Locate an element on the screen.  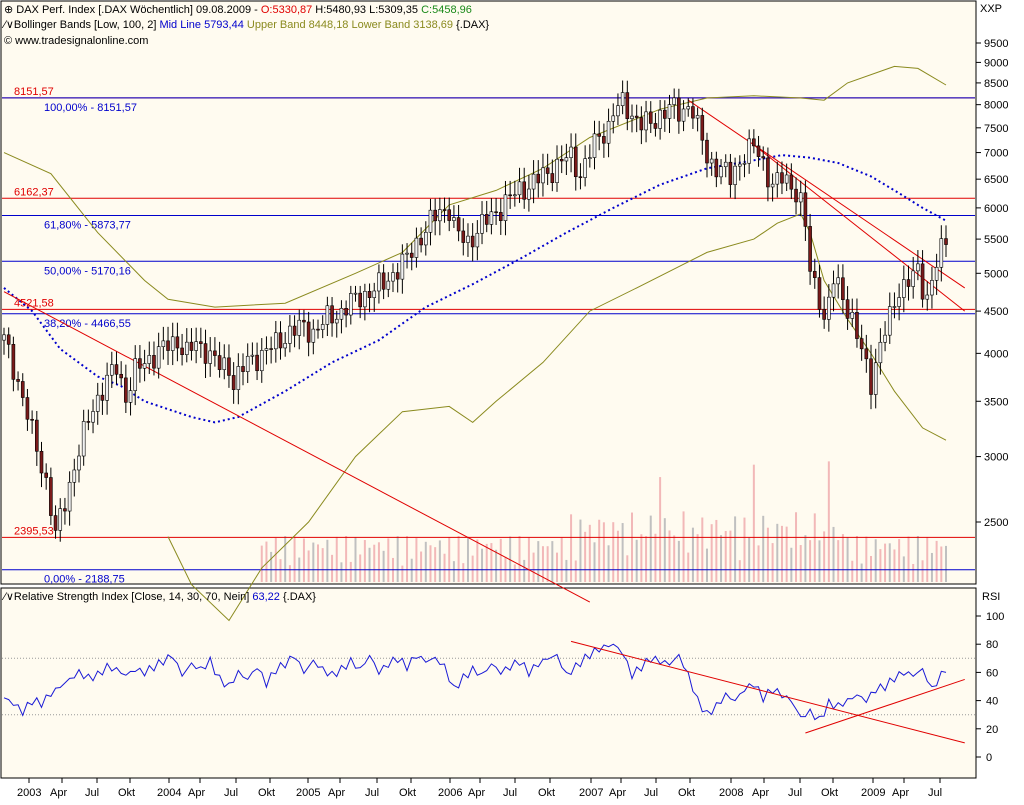
price-tick-label: 3000 is located at coordinates (996, 458).